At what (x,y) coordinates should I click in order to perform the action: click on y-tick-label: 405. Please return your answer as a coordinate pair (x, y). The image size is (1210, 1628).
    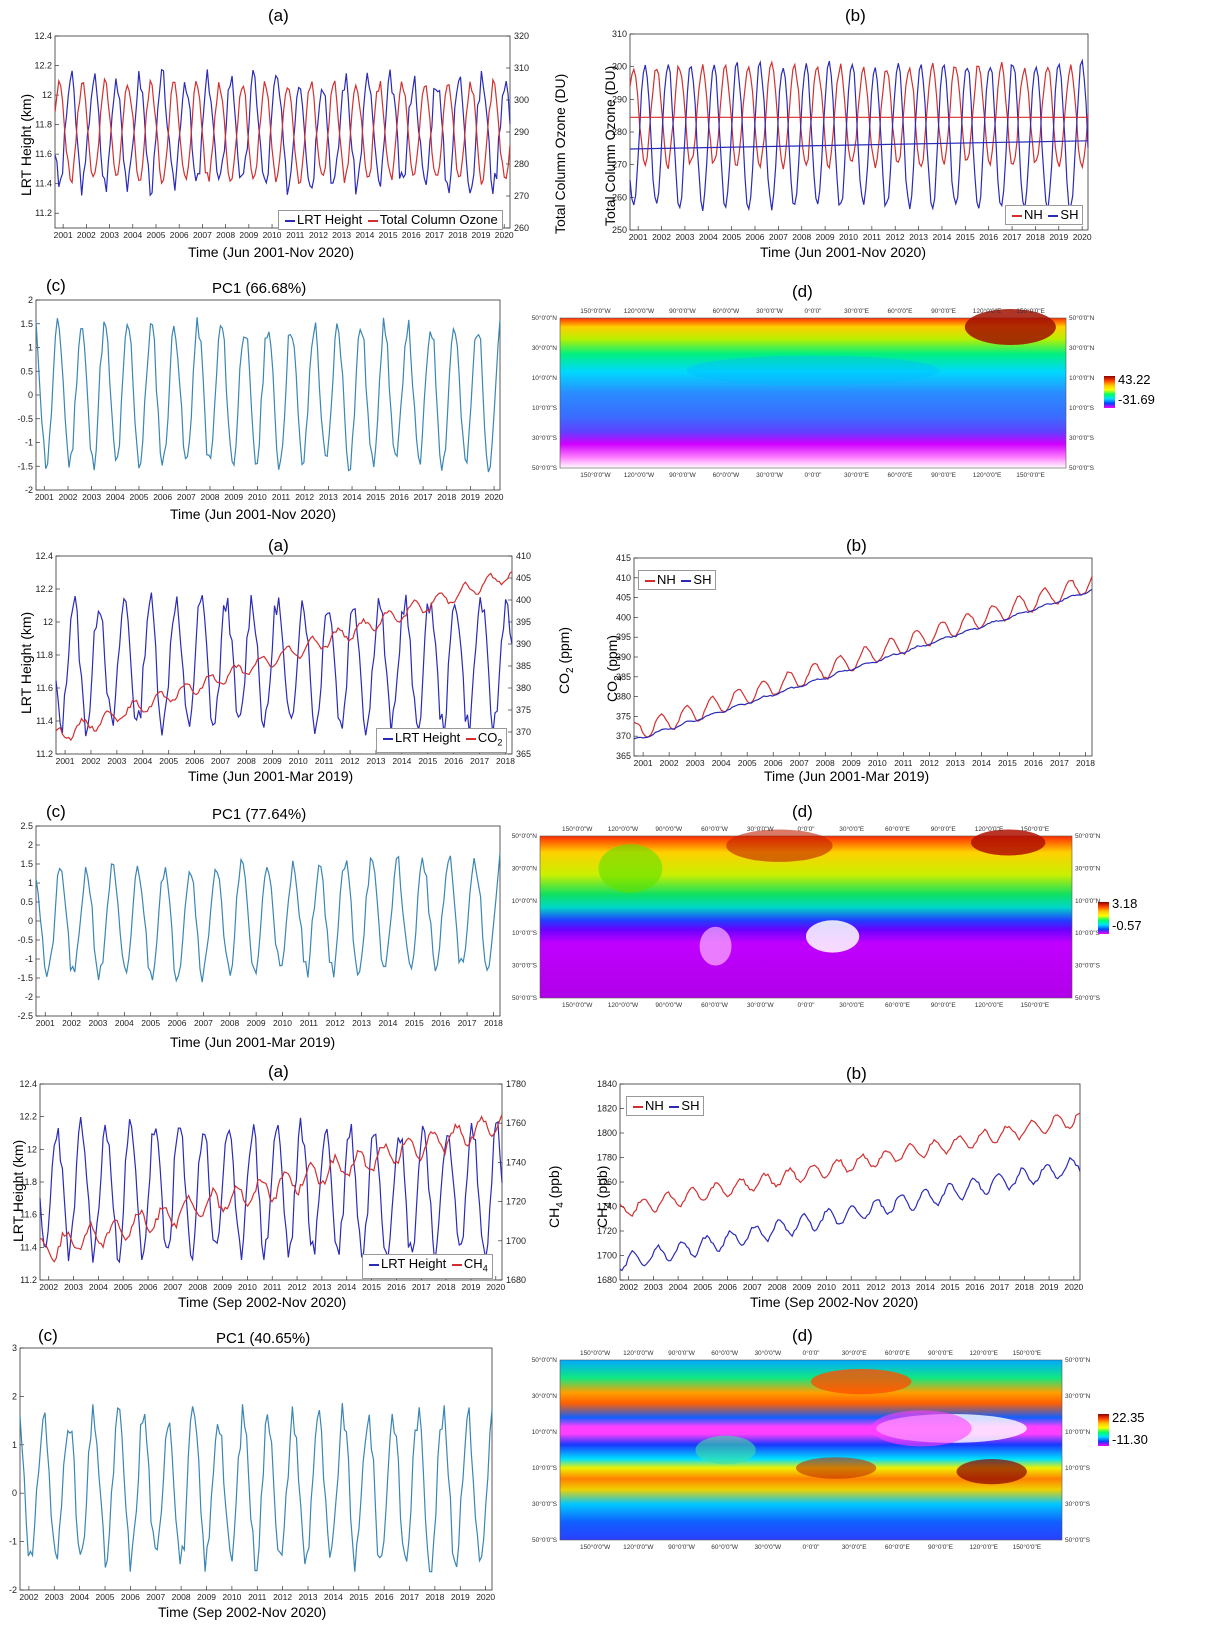
    Looking at the image, I should click on (623, 598).